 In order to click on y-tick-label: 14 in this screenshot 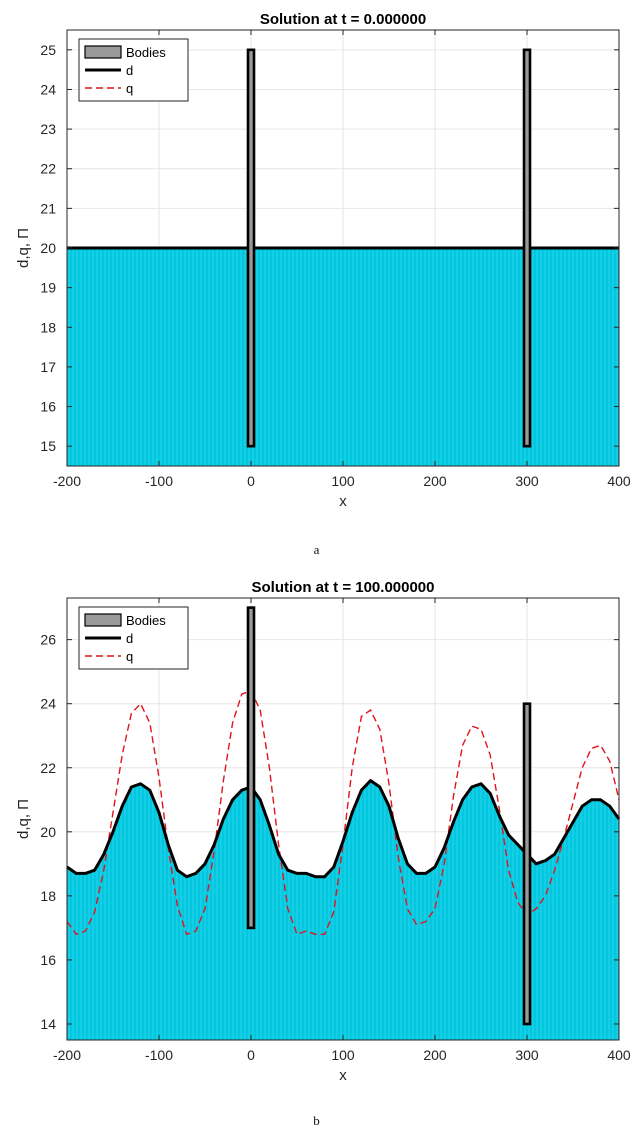, I will do `click(48, 1024)`.